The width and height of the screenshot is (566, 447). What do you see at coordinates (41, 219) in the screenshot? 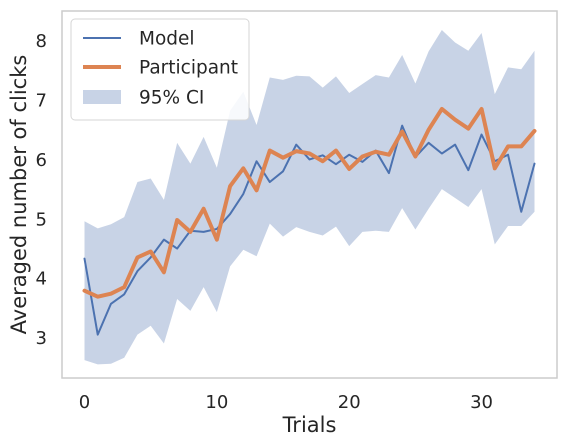
I see `y-tick-label: 5` at bounding box center [41, 219].